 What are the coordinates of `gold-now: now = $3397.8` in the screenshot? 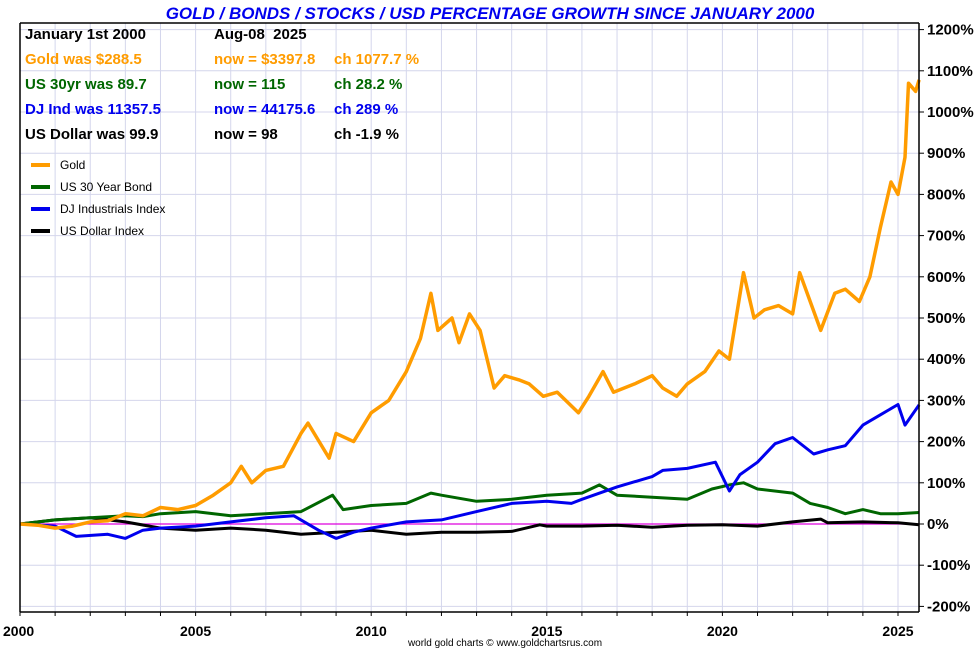 It's located at (264, 59).